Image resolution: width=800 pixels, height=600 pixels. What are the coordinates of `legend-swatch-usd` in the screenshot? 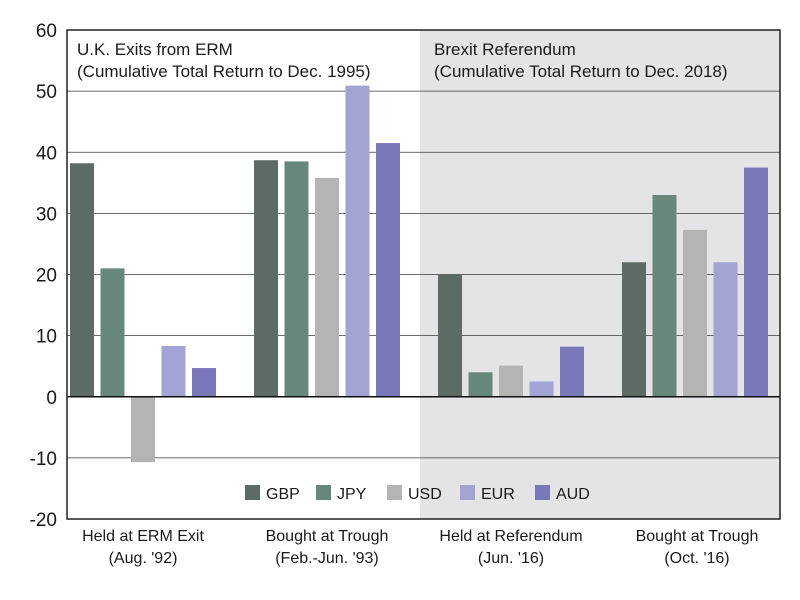 It's located at (394, 492).